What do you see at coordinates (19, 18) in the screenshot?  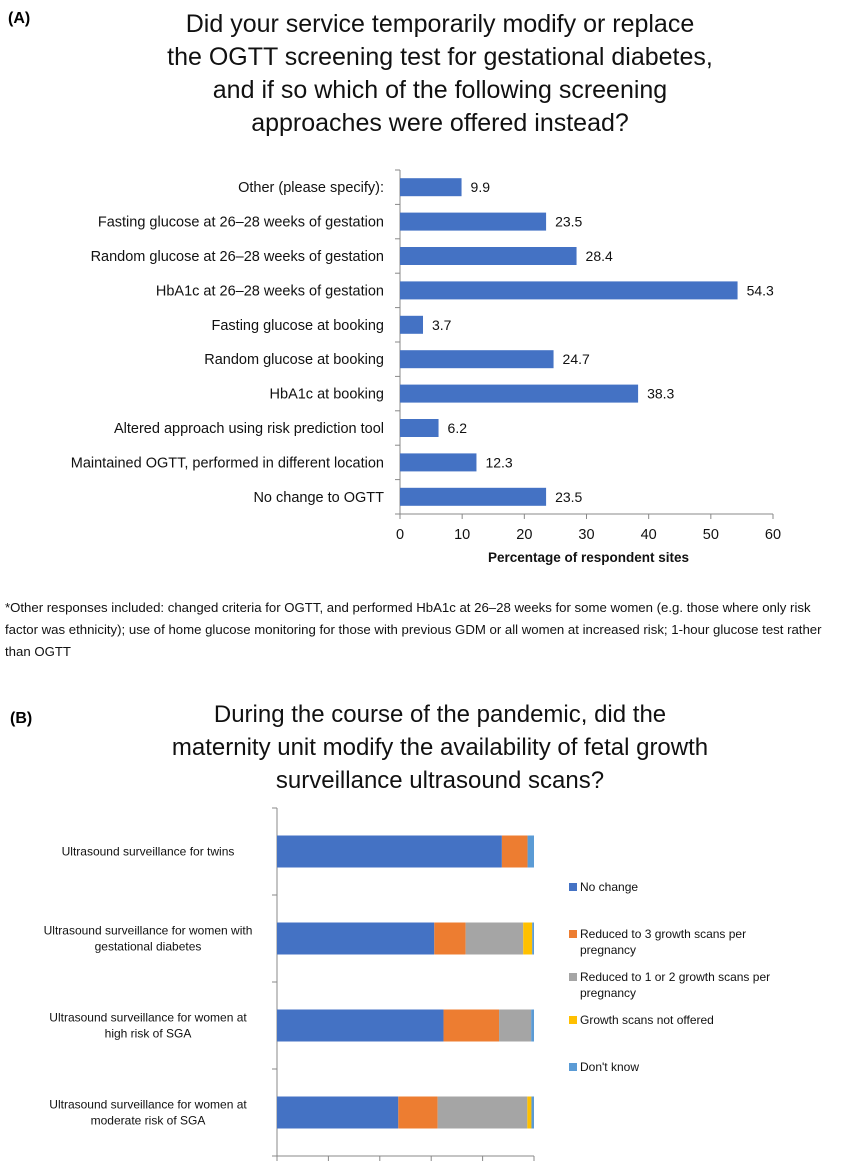 I see `panel-a-label: (A)` at bounding box center [19, 18].